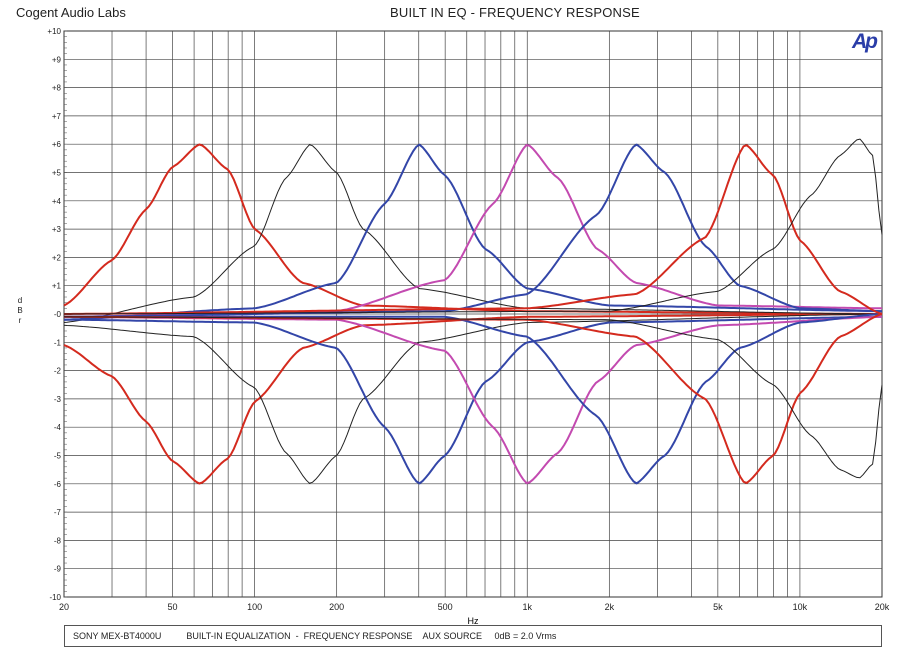 Image resolution: width=900 pixels, height=652 pixels. What do you see at coordinates (57, 59) in the screenshot?
I see `y-tick-label: +9` at bounding box center [57, 59].